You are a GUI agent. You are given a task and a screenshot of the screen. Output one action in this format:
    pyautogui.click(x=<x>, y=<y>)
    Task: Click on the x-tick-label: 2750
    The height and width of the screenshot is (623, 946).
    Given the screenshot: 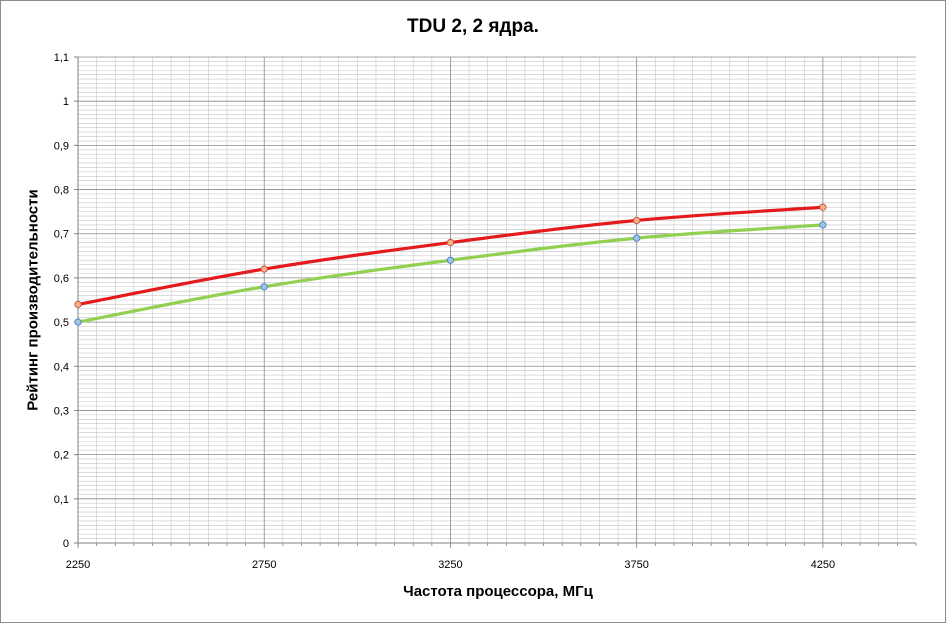 What is the action you would take?
    pyautogui.click(x=264, y=565)
    